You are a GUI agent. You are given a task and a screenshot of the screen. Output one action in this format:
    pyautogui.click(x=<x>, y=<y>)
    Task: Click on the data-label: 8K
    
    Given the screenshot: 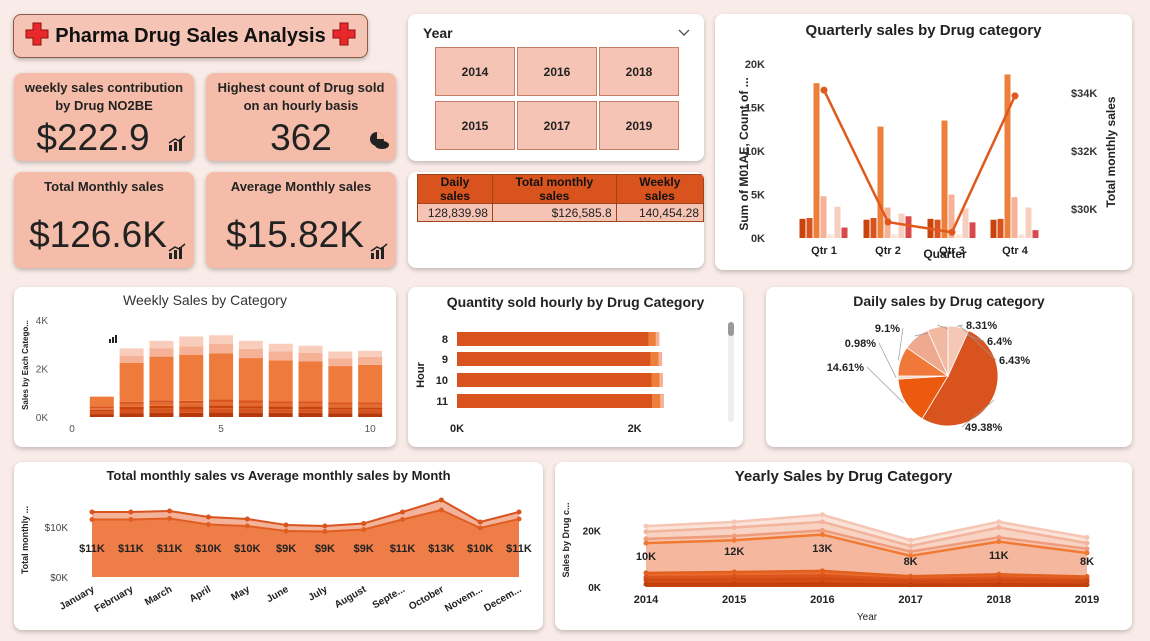 What is the action you would take?
    pyautogui.click(x=911, y=562)
    